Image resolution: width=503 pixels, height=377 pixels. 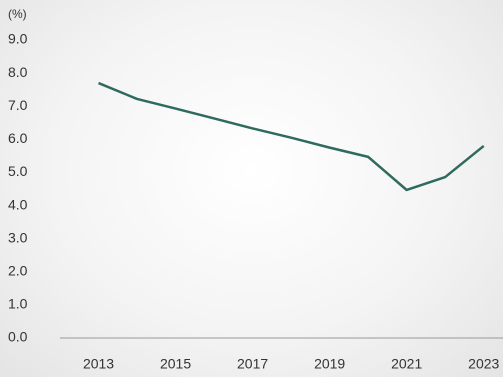 I want to click on y-tick-label: 7.0, so click(x=18, y=105).